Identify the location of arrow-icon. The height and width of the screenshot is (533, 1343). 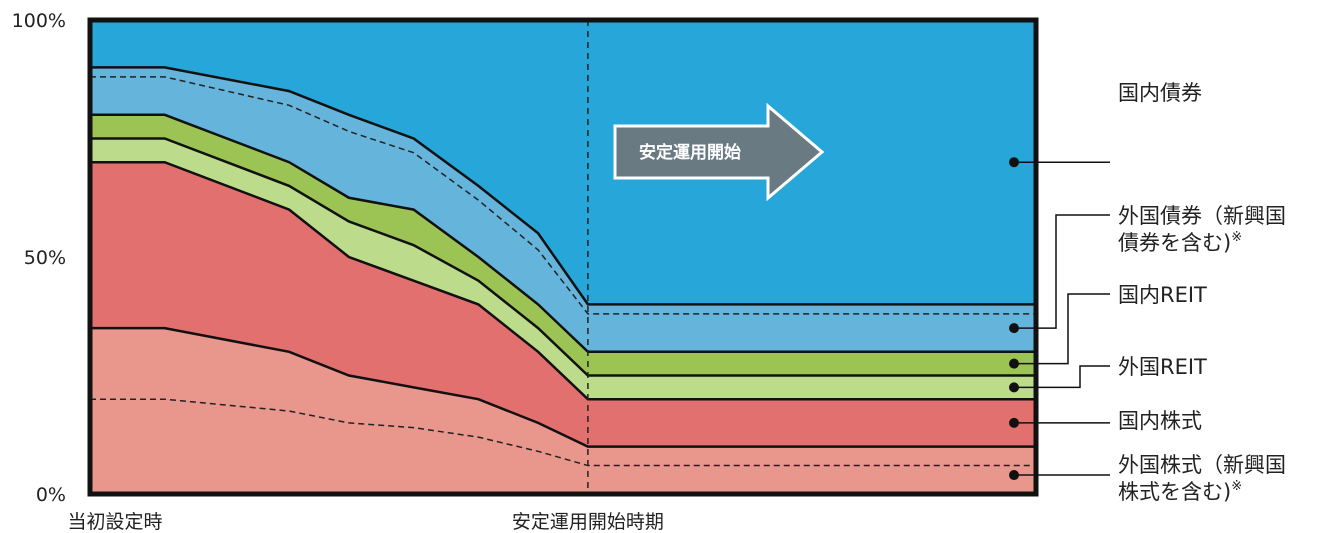
(719, 152).